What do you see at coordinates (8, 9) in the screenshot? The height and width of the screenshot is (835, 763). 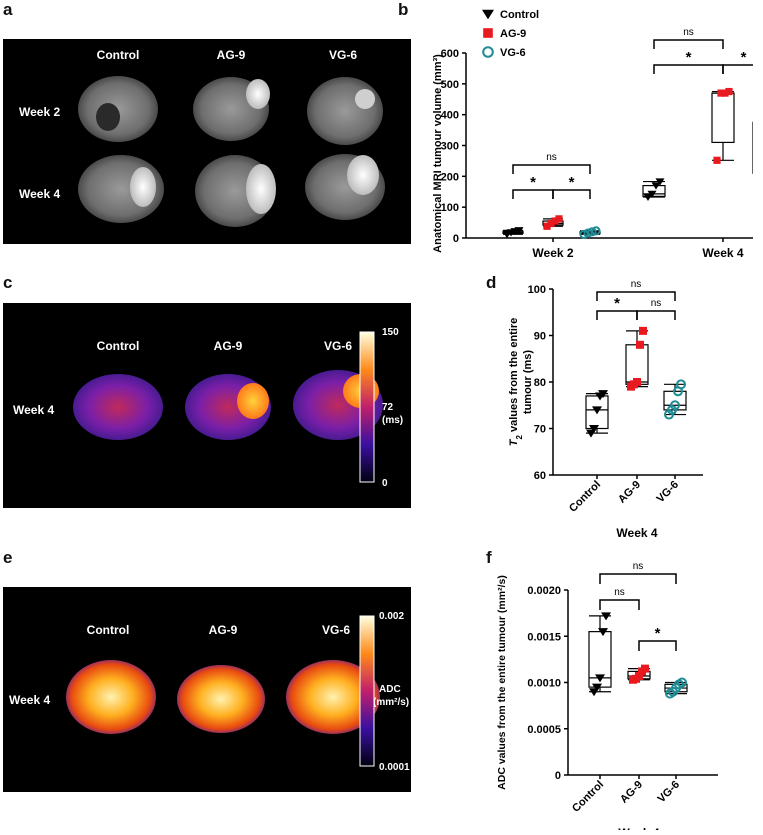 I see `panel-label-a: a` at bounding box center [8, 9].